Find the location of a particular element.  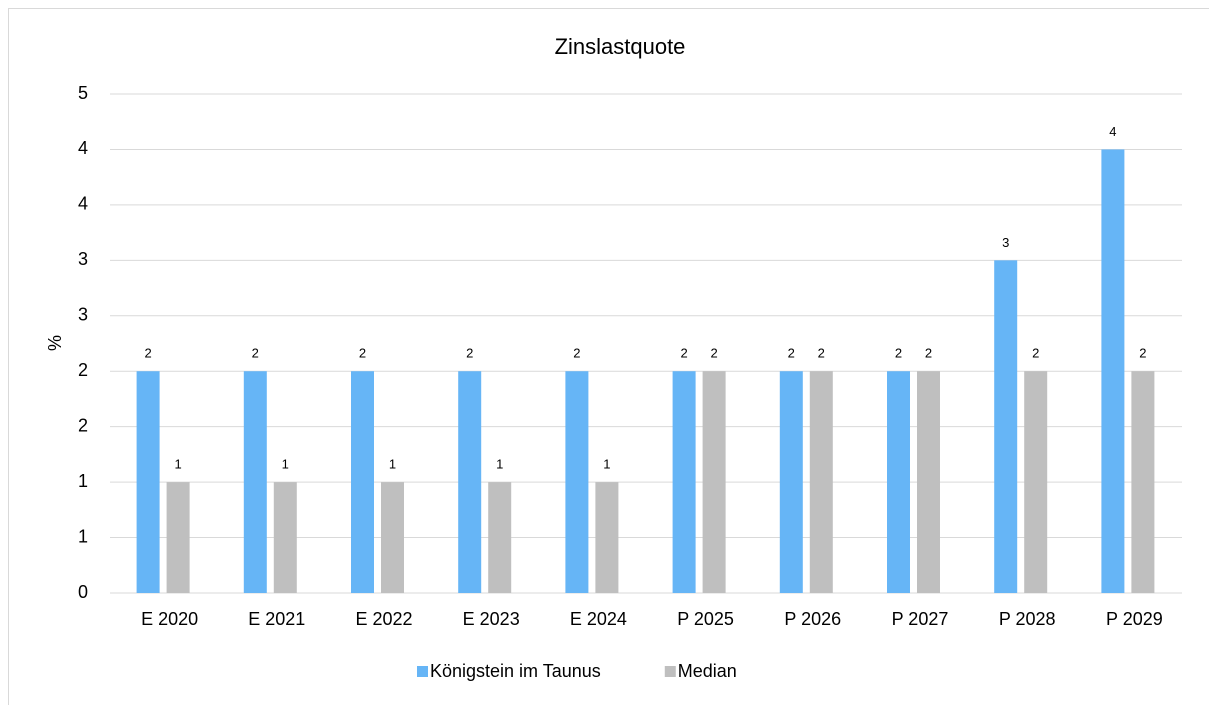

chart-title: Zinslastquote is located at coordinates (620, 46).